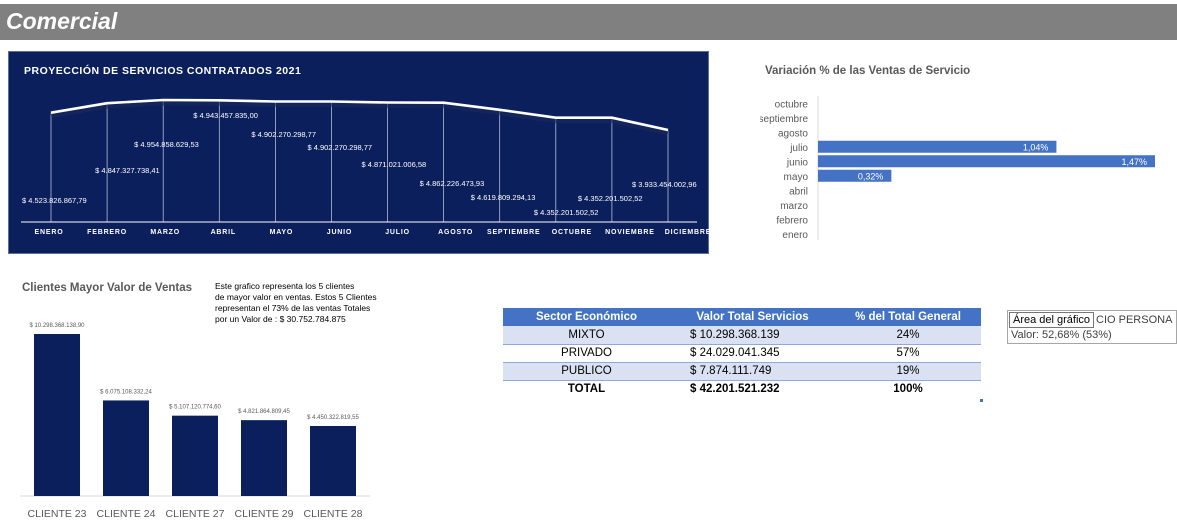 The width and height of the screenshot is (1177, 524). Describe the element at coordinates (572, 232) in the screenshot. I see `x-tick-label: OCTUBRE` at that location.